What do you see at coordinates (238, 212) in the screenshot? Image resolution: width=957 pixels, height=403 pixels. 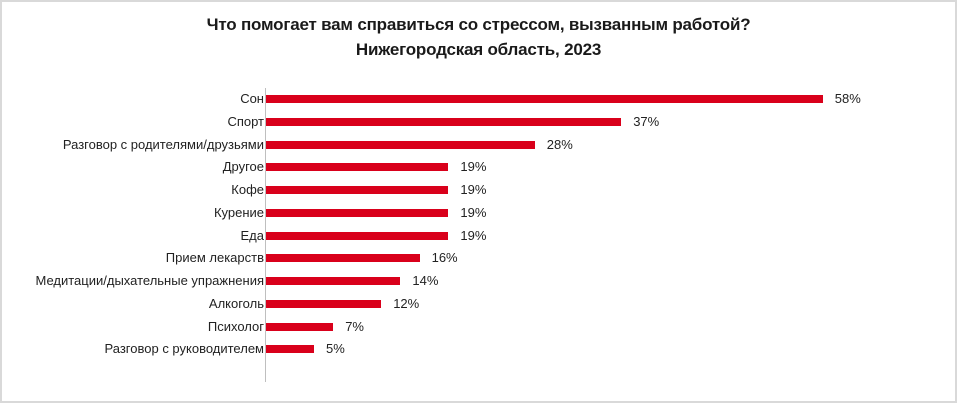 I see `category-label: Курение` at bounding box center [238, 212].